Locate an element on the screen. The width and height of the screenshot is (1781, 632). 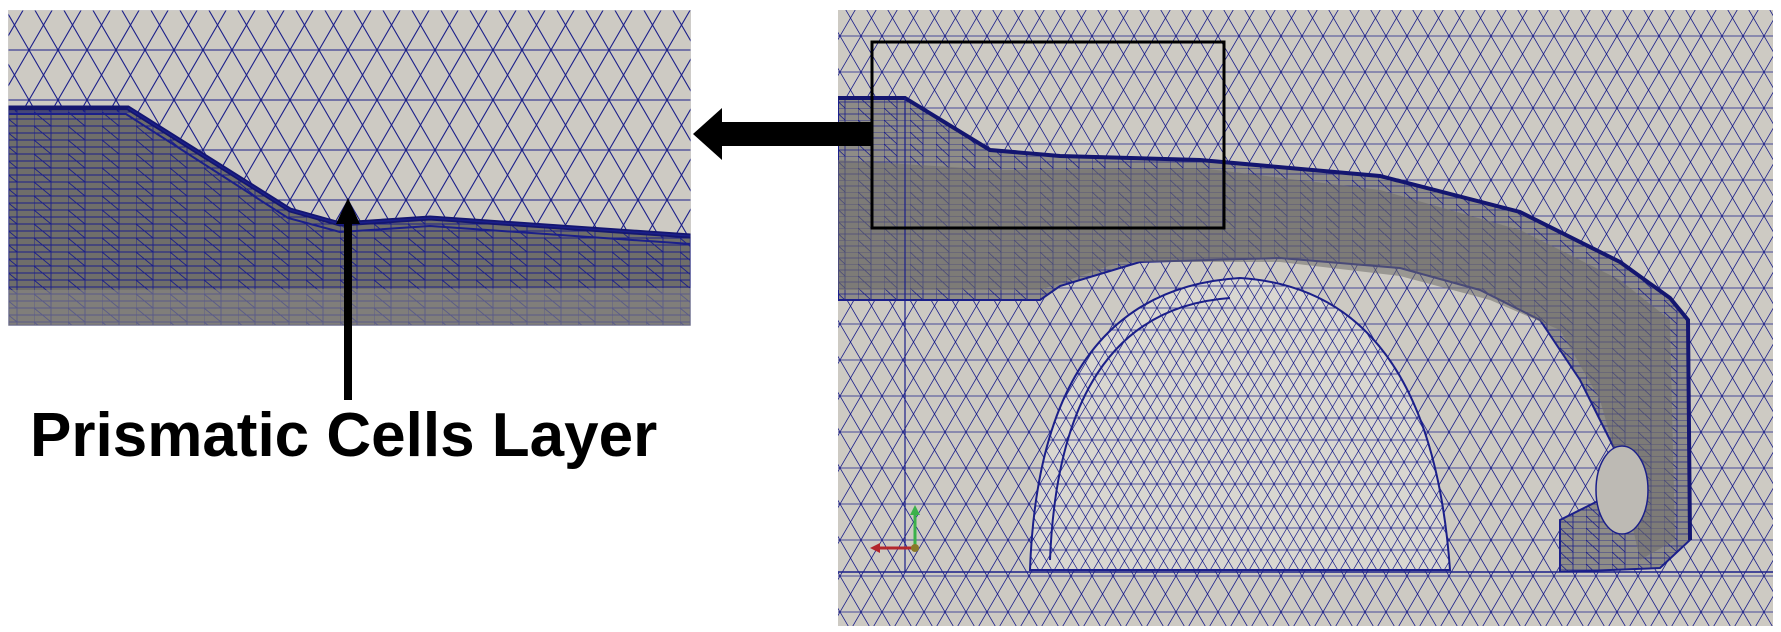
axis-origin is located at coordinates (915, 548).